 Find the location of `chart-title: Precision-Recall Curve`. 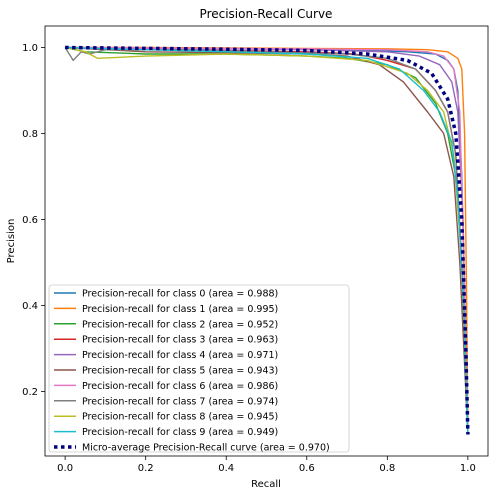

chart-title: Precision-Recall Curve is located at coordinates (266, 14).